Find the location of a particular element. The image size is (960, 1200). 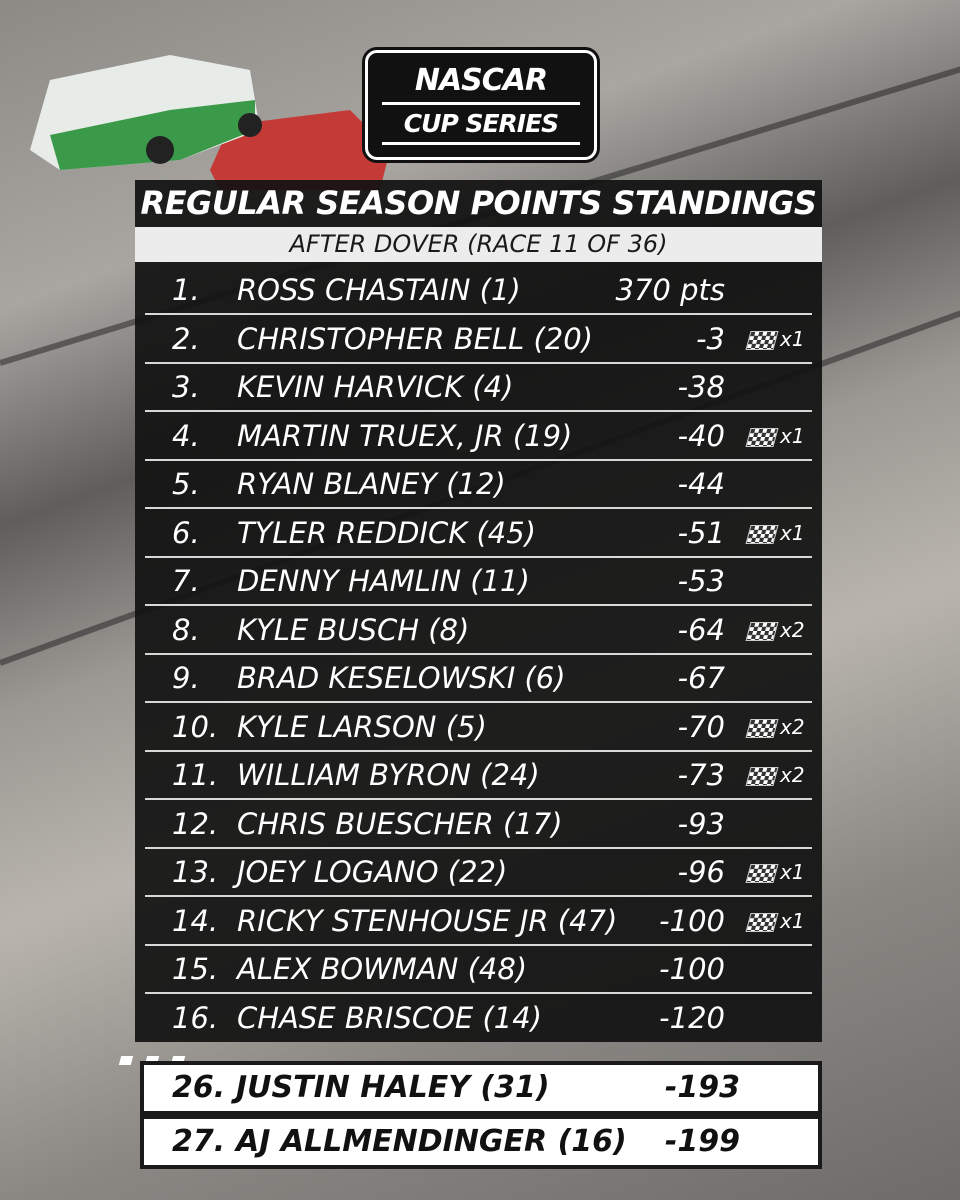

extra-row: 27. AJ ALLMENDINGER (16) -199 is located at coordinates (481, 1142).